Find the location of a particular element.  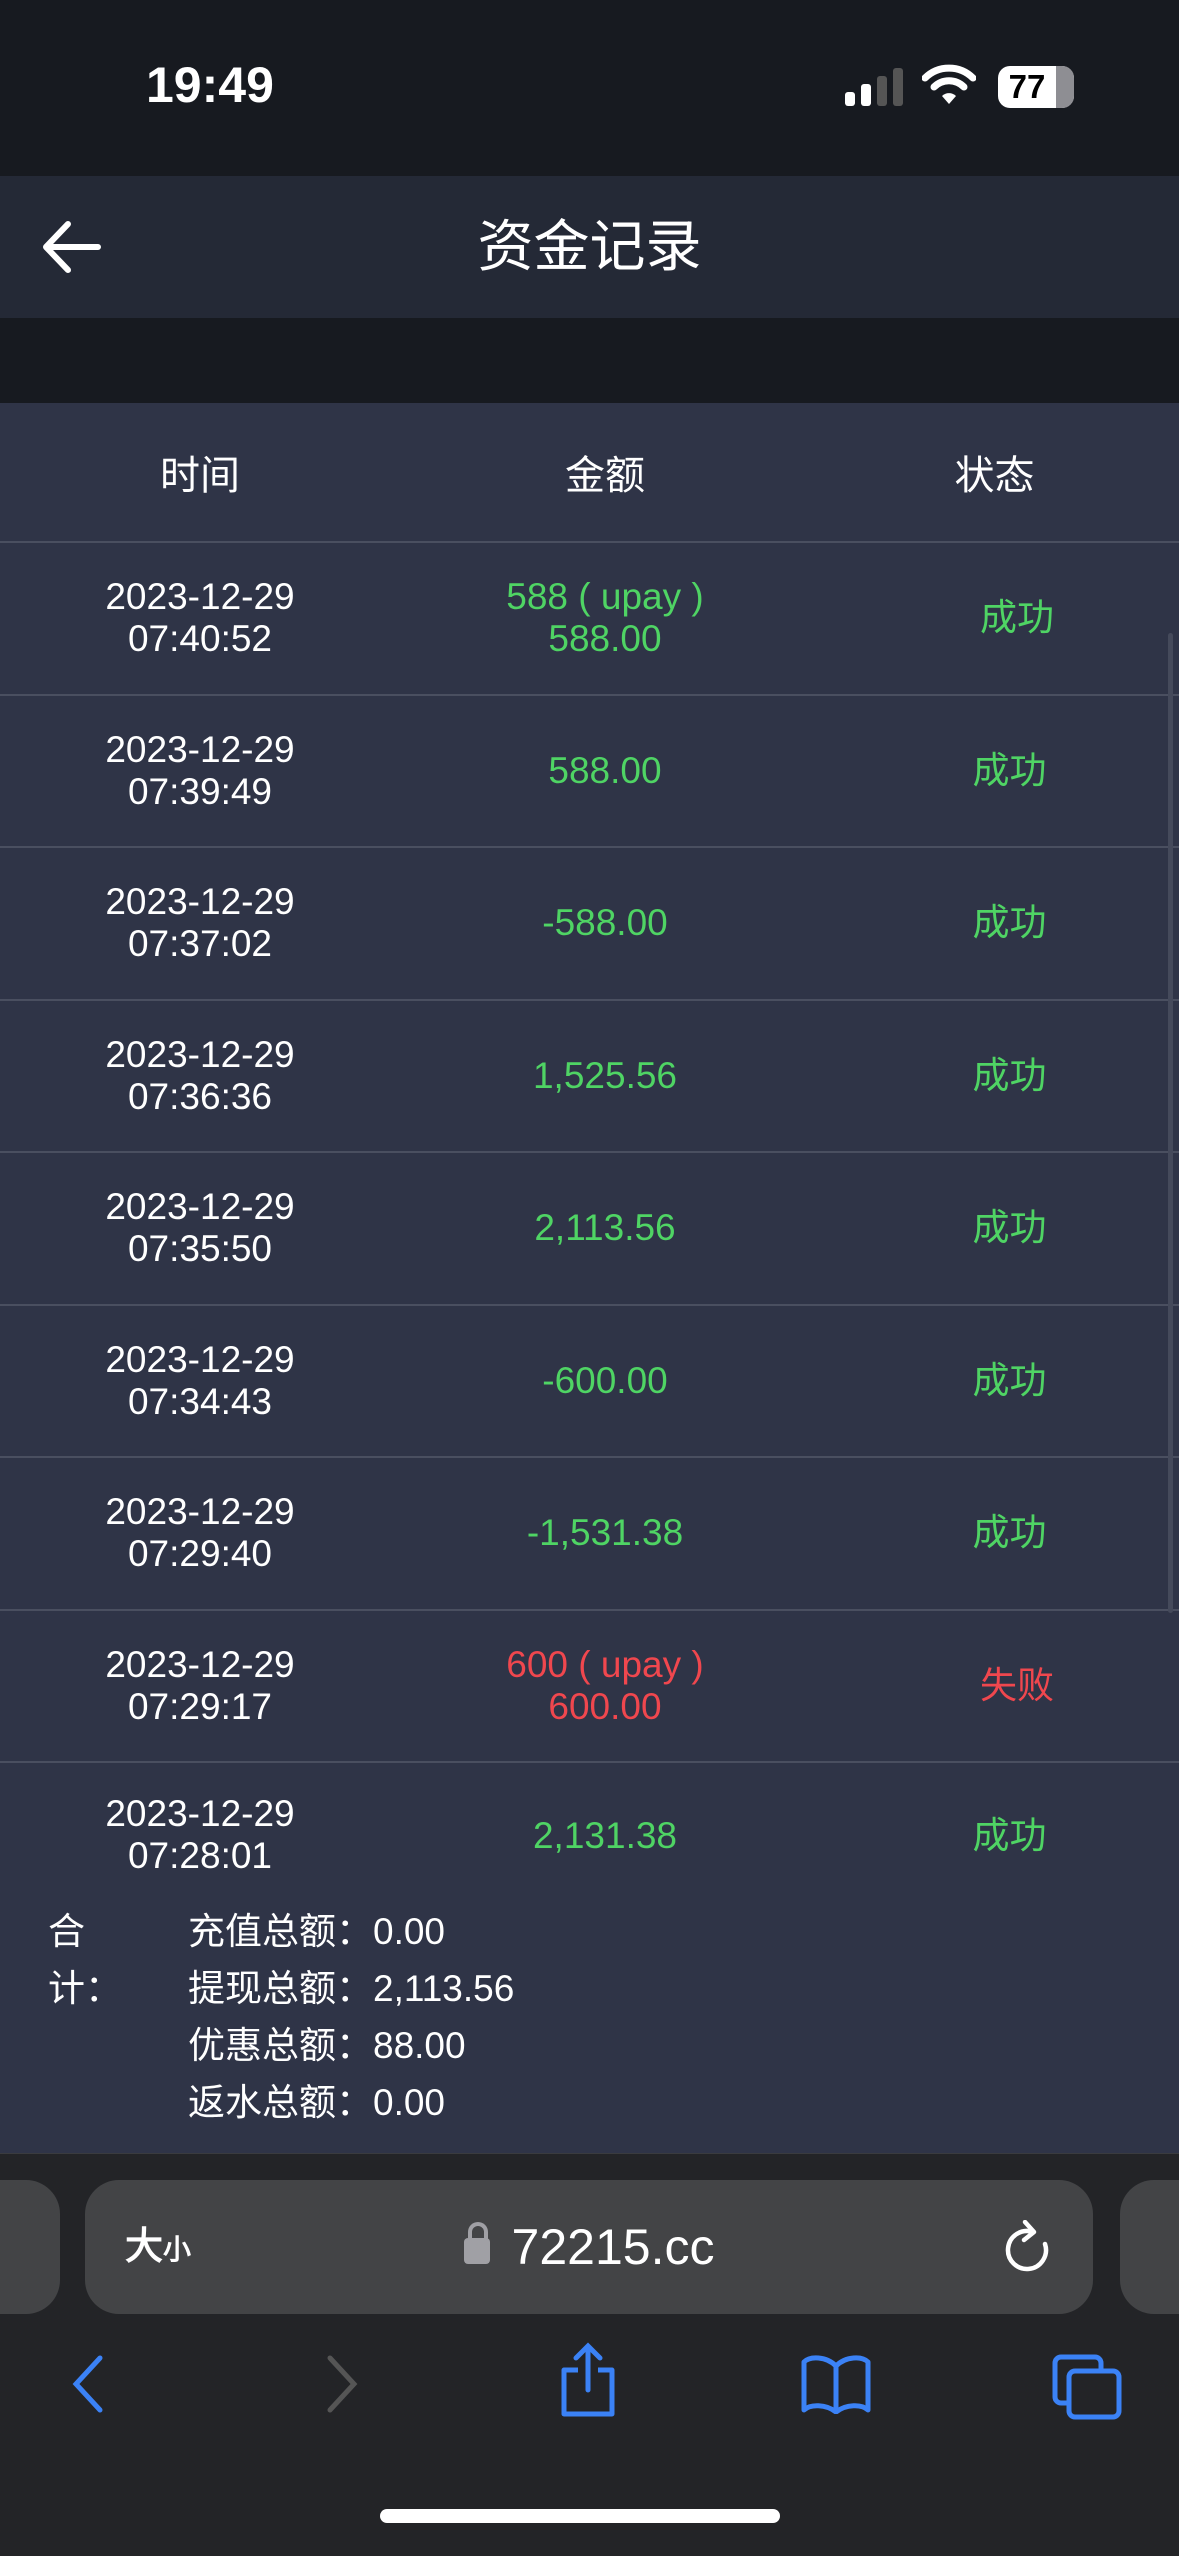

row-time: 07:35:50 is located at coordinates (200, 1249).